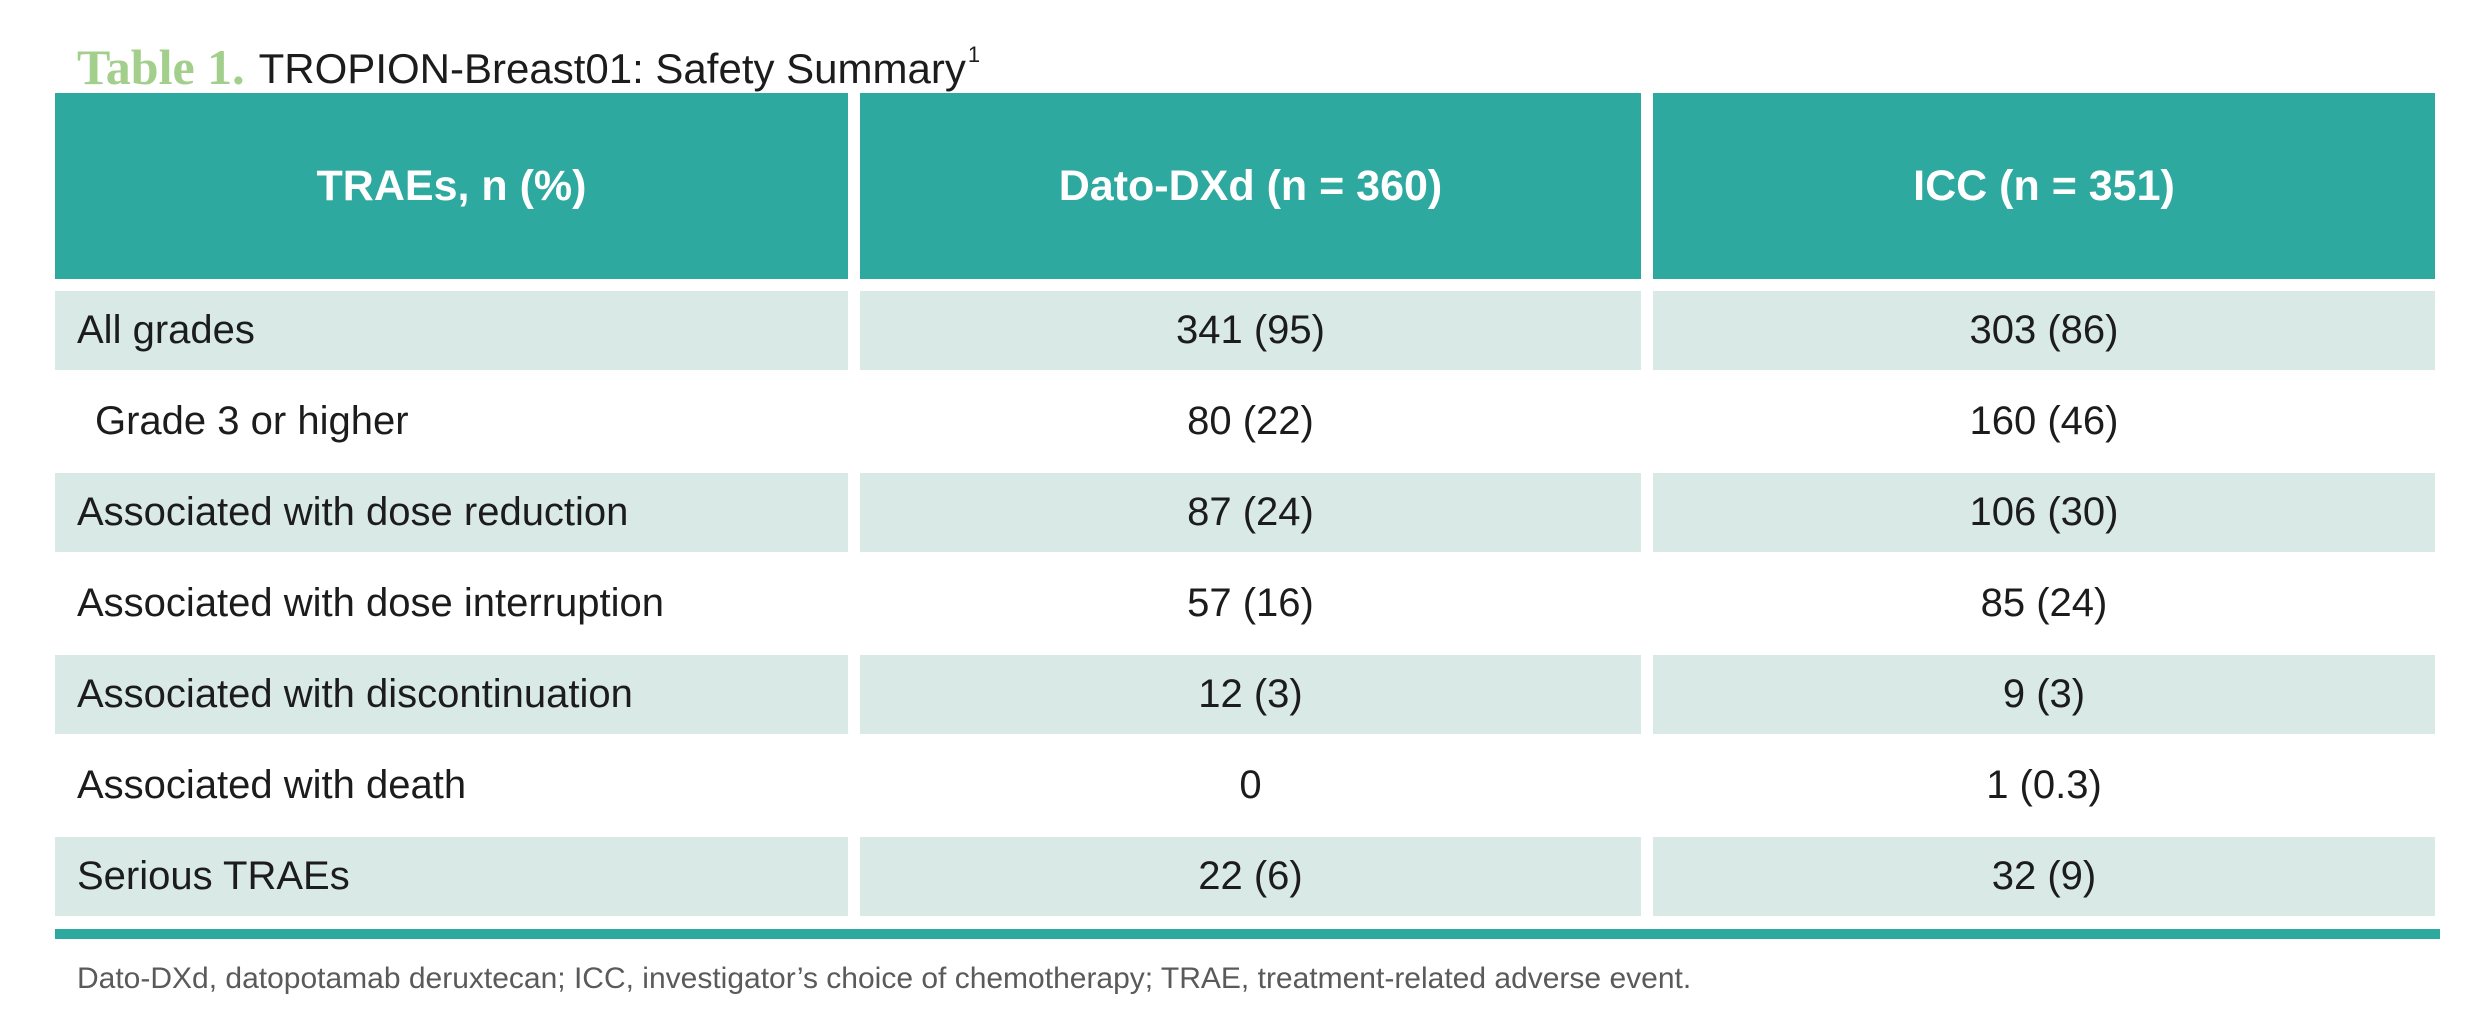 The height and width of the screenshot is (1036, 2486). I want to click on dato-dxd-value: 57 (16), so click(1250, 603).